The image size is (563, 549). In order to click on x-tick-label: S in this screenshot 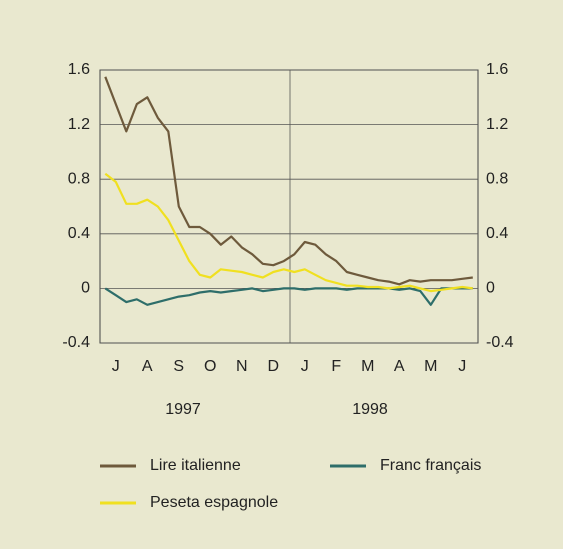, I will do `click(178, 366)`.